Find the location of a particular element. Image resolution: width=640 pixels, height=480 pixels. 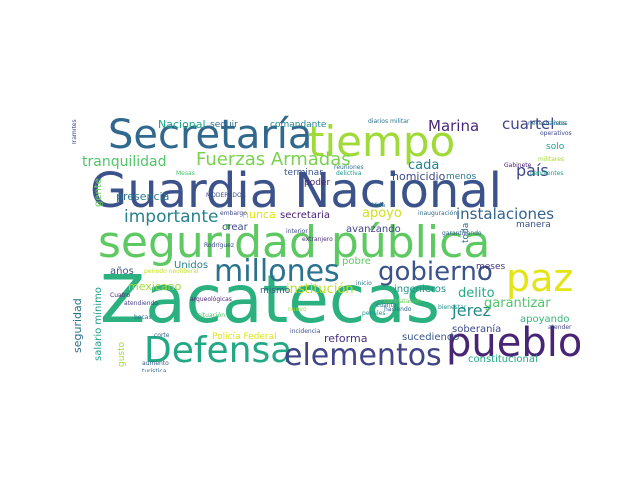

cloud-word-secretaria: Secretaría is located at coordinates (210, 135).